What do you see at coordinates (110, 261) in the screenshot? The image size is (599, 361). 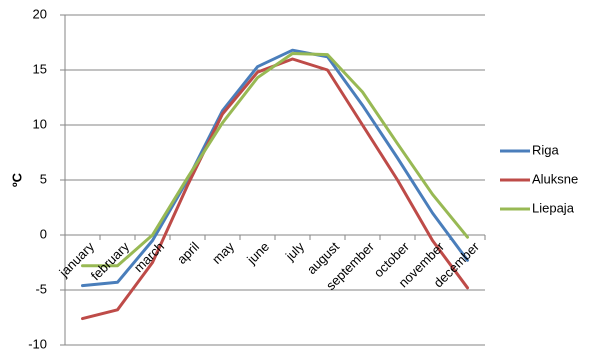 I see `x-tick-label: february` at bounding box center [110, 261].